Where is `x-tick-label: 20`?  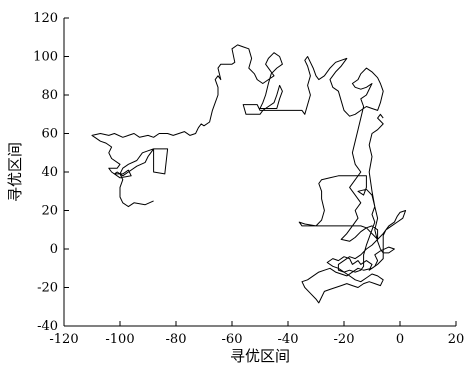
x-tick-label: 20 is located at coordinates (456, 339).